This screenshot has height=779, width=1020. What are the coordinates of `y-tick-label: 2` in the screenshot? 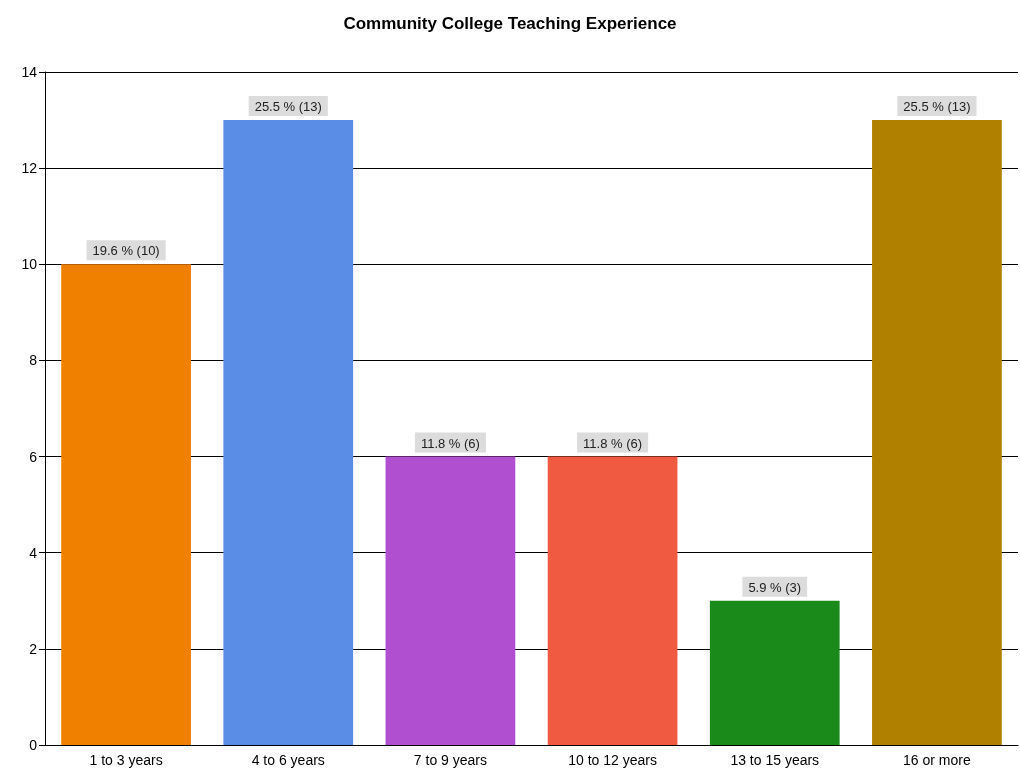 It's located at (33, 648).